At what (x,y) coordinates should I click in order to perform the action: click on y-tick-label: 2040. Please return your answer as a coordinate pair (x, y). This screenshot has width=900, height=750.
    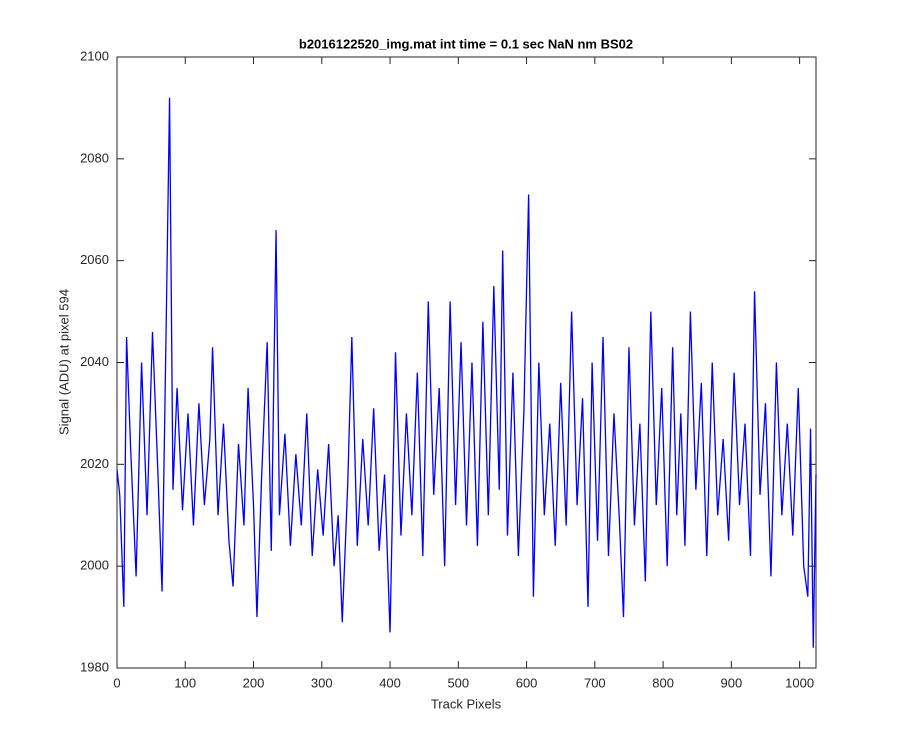
    Looking at the image, I should click on (94, 361).